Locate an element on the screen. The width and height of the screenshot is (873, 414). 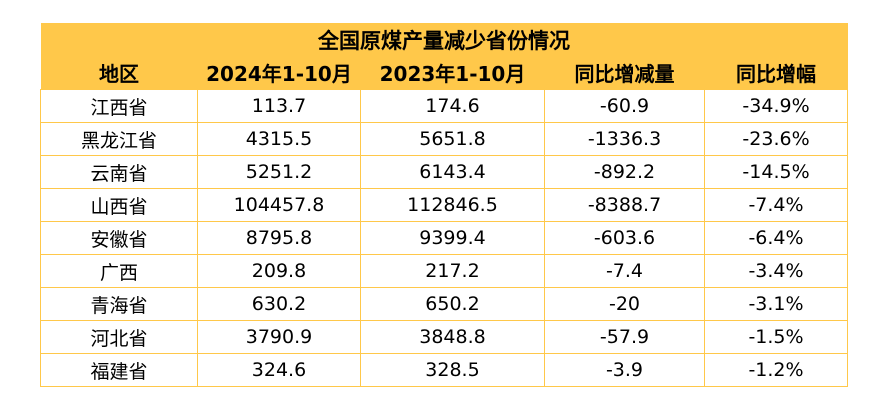
table-row: 山西省 104457.8 112846.5 -8388.7 -7.4% is located at coordinates (444, 205).